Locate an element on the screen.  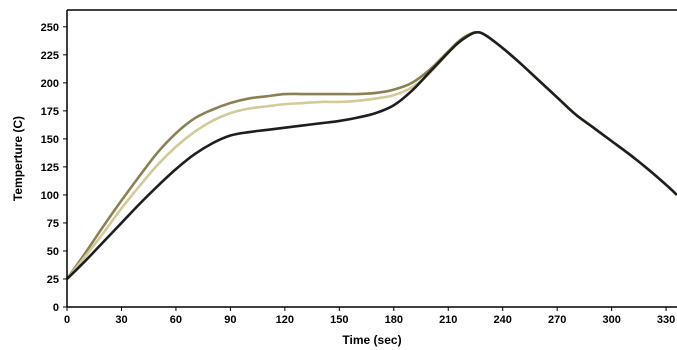
x-tick-label: 90 is located at coordinates (230, 320).